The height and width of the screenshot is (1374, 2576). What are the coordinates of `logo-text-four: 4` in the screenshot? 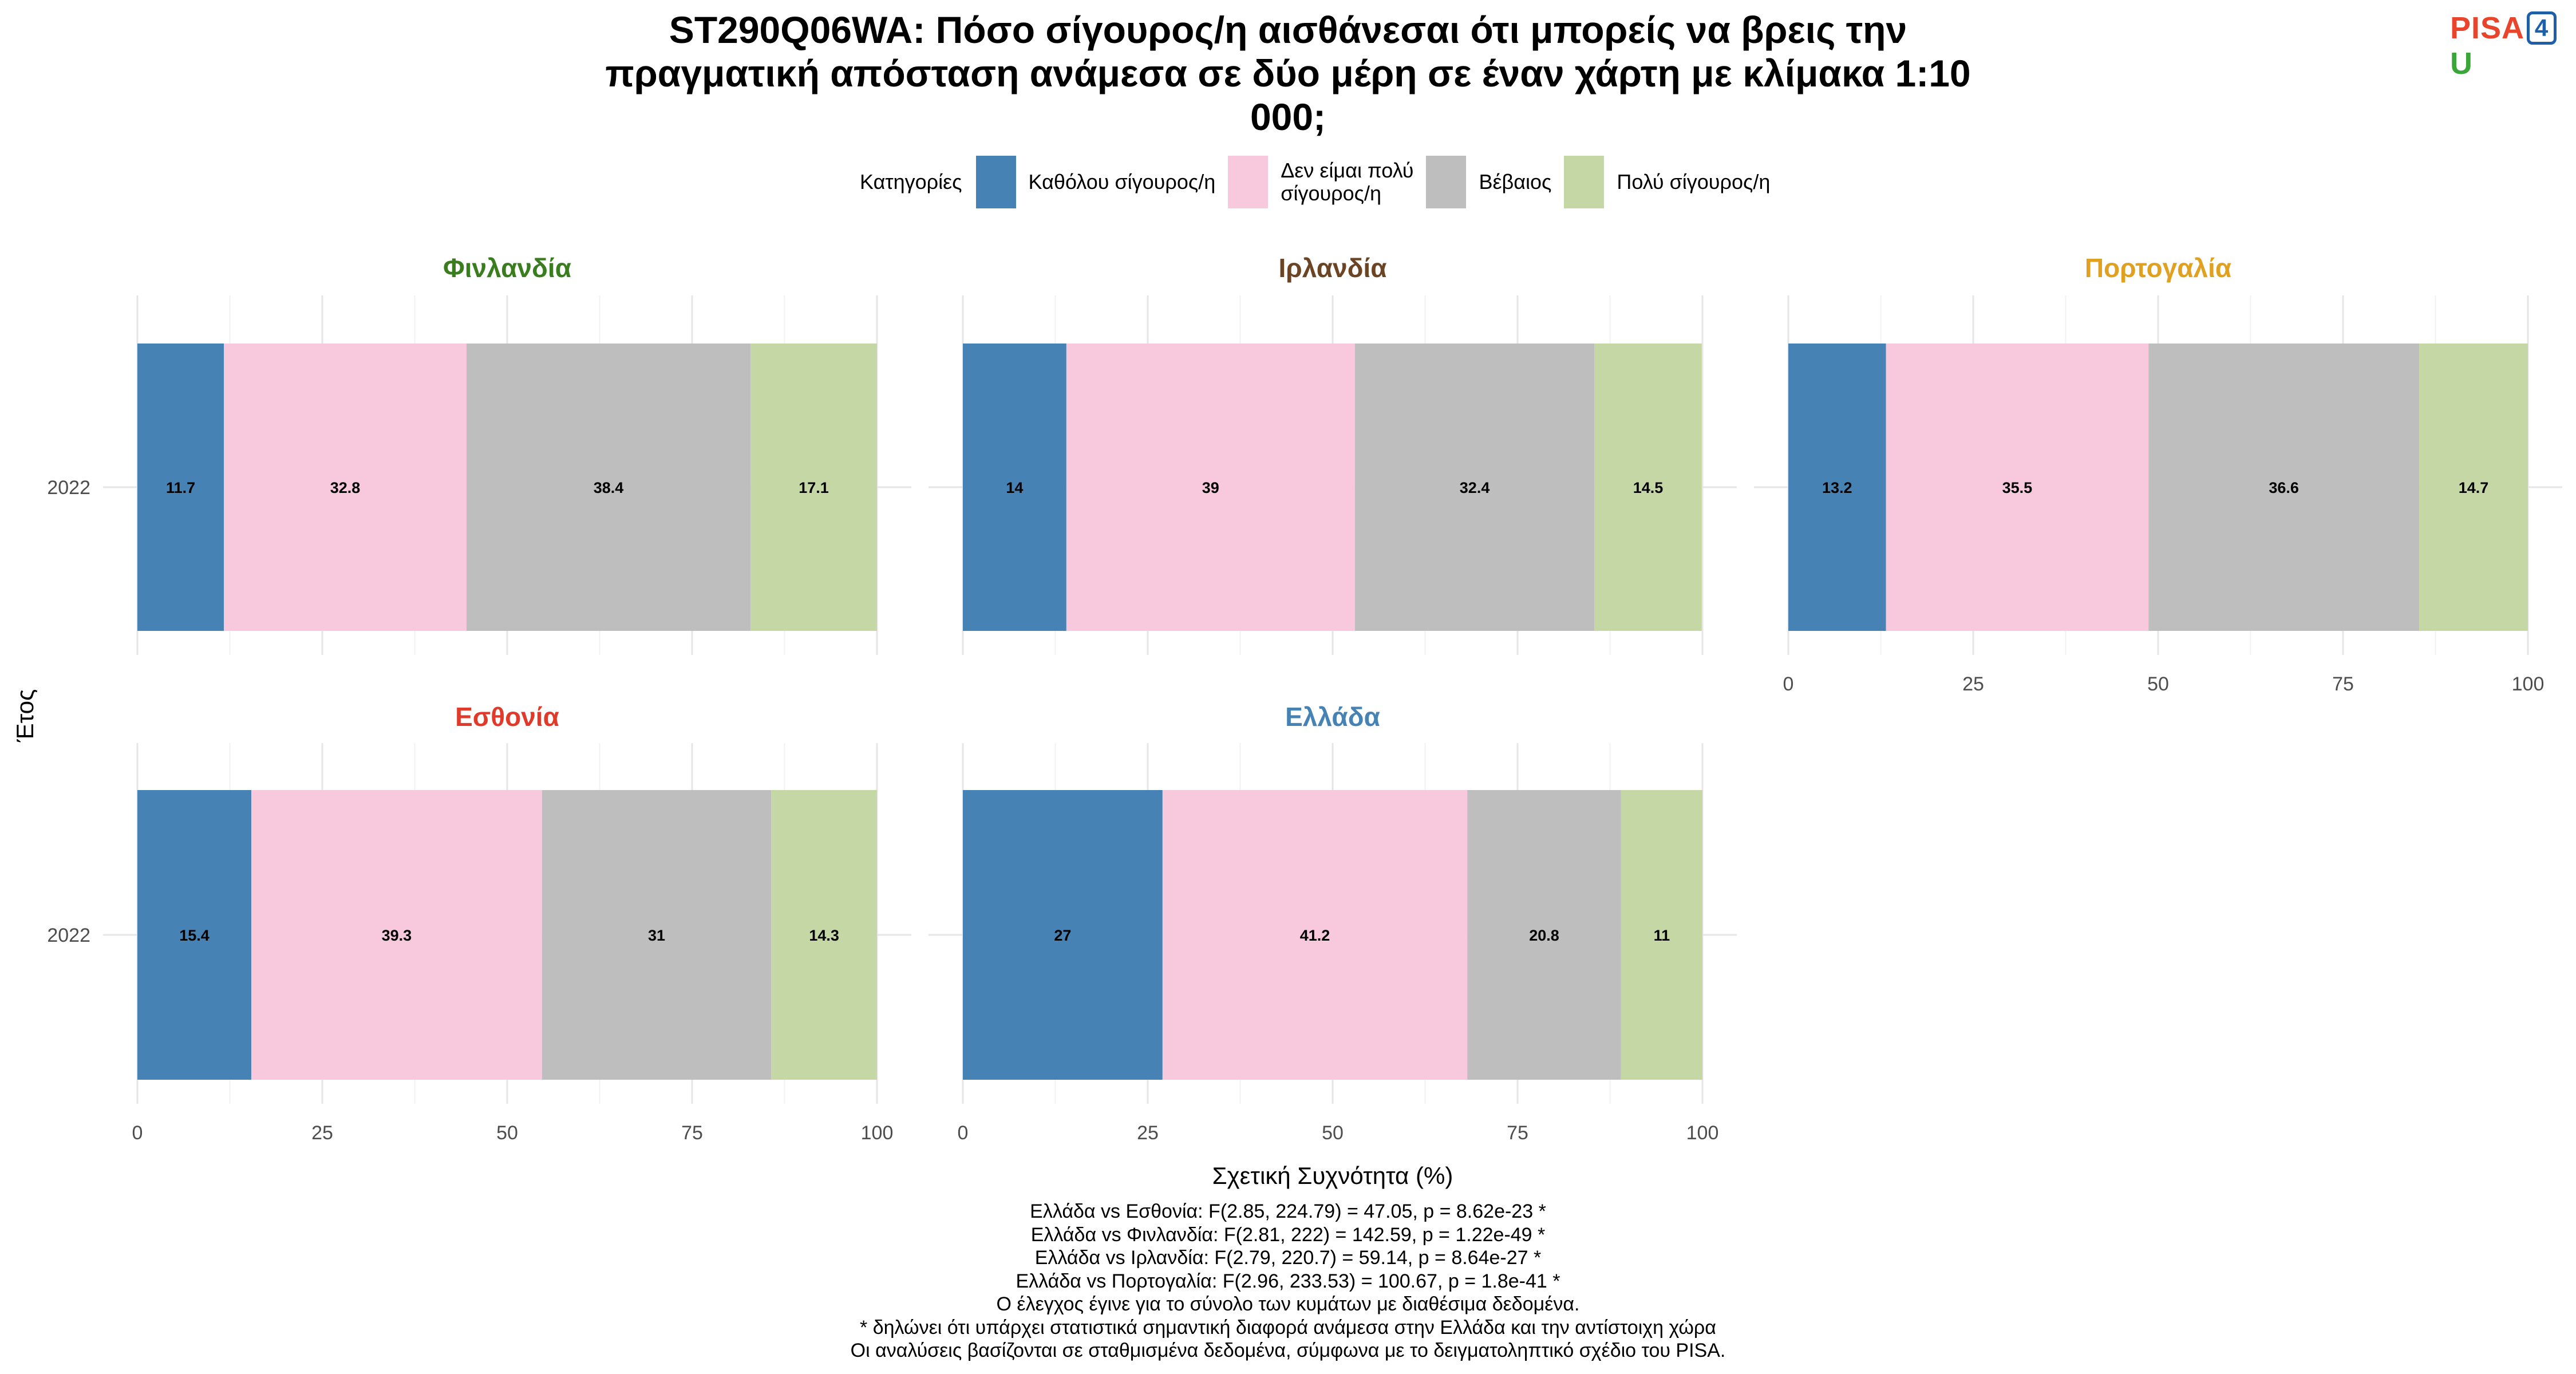 It's located at (2542, 28).